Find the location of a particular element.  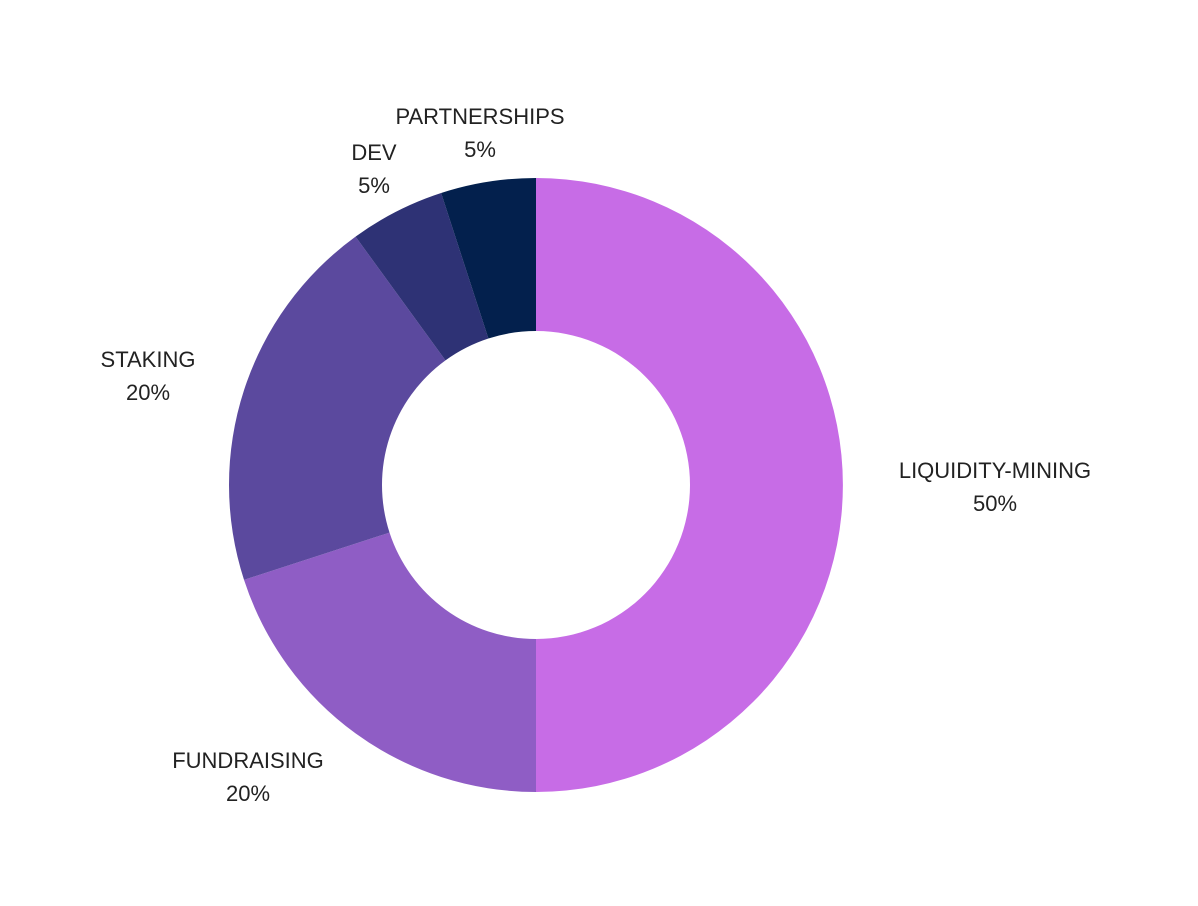

slice-partnerships is located at coordinates (488, 258).